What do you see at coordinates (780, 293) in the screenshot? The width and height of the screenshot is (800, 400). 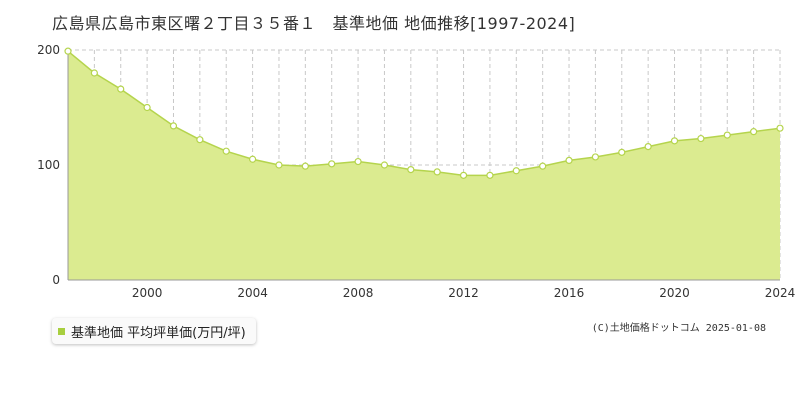 I see `x-tick-label: 2024` at bounding box center [780, 293].